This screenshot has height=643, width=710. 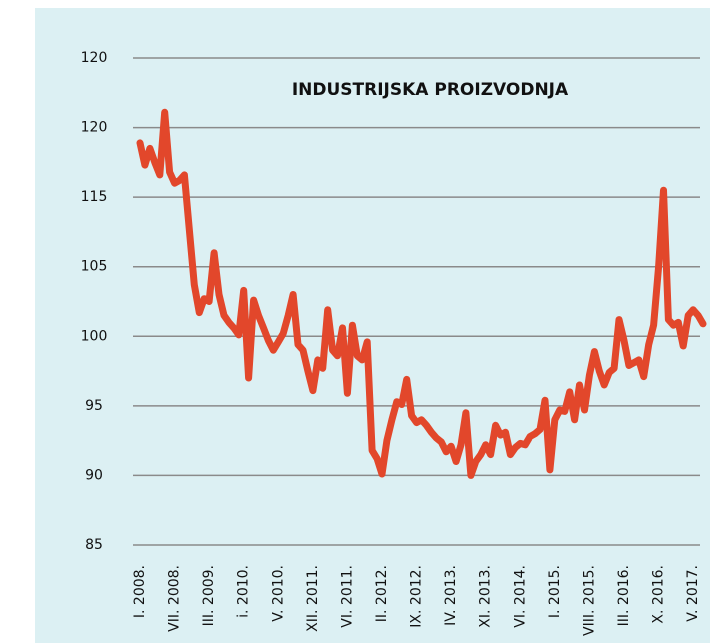 What do you see at coordinates (555, 591) in the screenshot?
I see `x-tick-label: I. 2015.` at bounding box center [555, 591].